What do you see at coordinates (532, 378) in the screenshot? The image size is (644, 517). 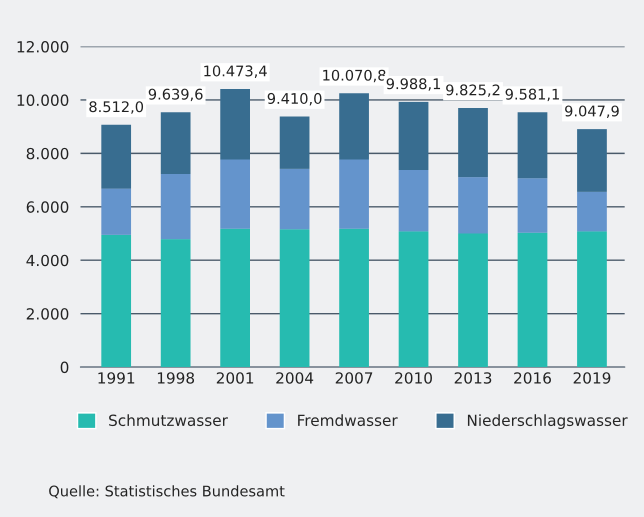 I see `x-tick-label: 2016` at bounding box center [532, 378].